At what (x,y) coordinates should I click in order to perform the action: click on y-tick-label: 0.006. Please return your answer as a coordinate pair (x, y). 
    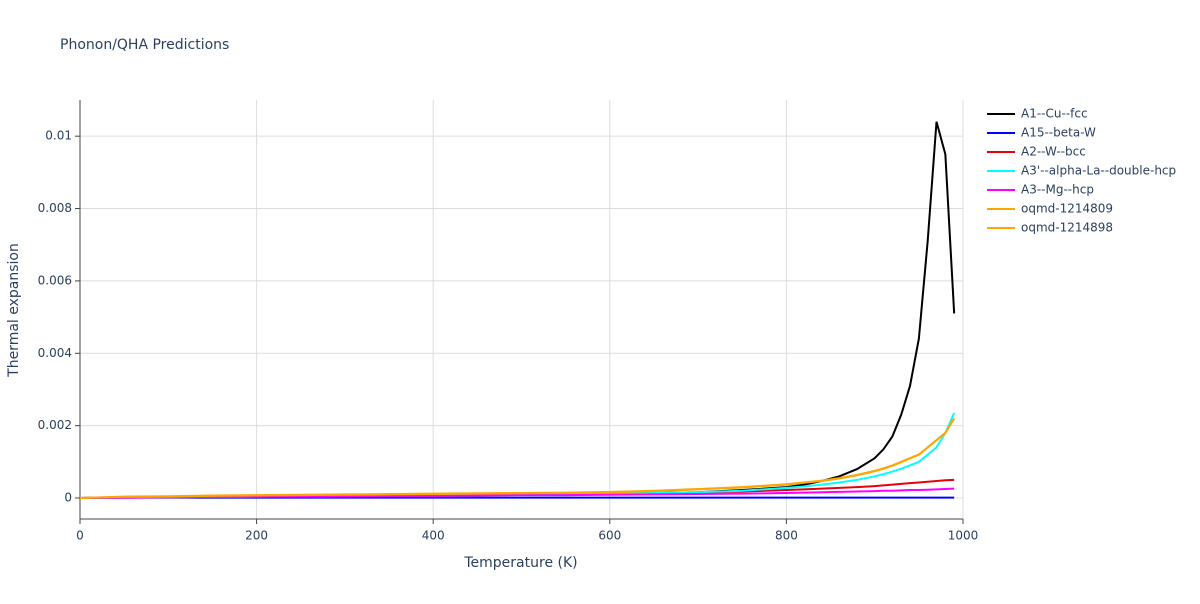
    Looking at the image, I should click on (55, 280).